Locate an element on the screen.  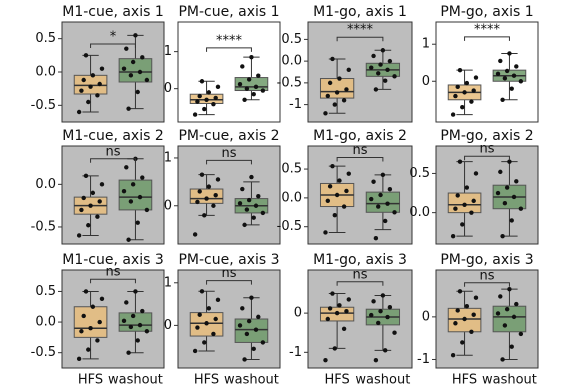
significance-label: ns is located at coordinates (112, 151).